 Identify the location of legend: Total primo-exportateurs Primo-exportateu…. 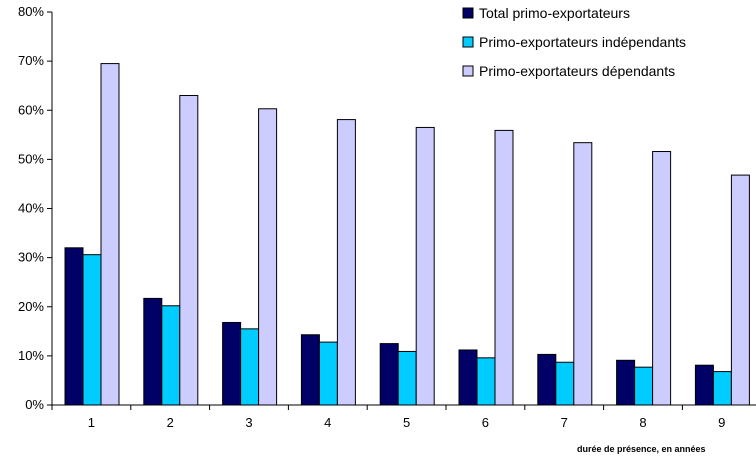
(574, 42).